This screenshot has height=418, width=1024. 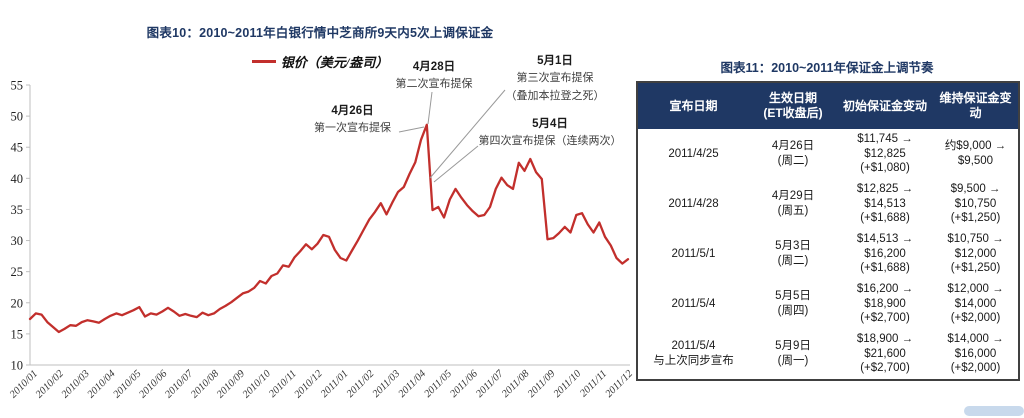 What do you see at coordinates (309, 384) in the screenshot?
I see `svg-text: 2010/12` at bounding box center [309, 384].